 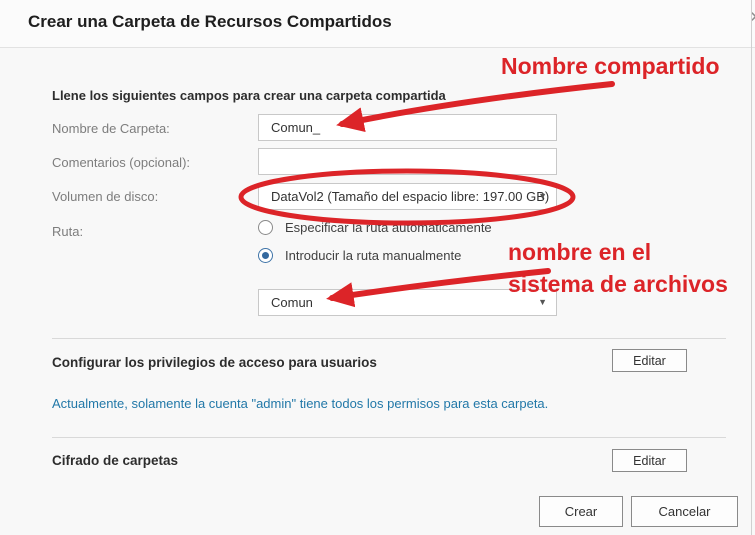 What do you see at coordinates (265, 255) in the screenshot?
I see `radio-selected-icon` at bounding box center [265, 255].